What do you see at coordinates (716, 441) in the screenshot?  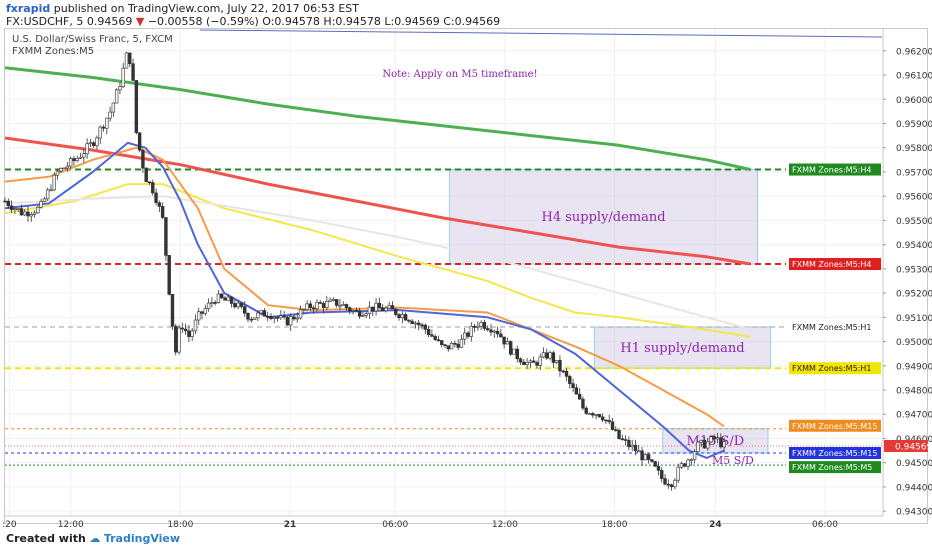 I see `zone-label: M15 S/D` at bounding box center [716, 441].